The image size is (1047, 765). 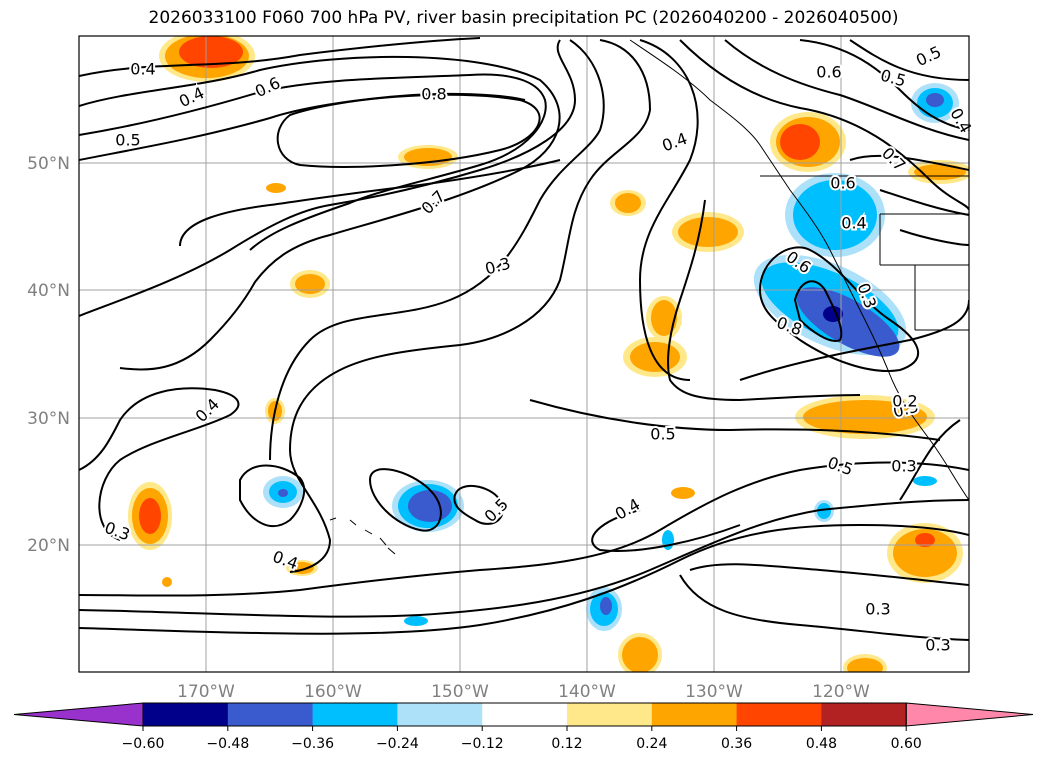 I want to click on colorbar-frame, so click(x=524, y=714).